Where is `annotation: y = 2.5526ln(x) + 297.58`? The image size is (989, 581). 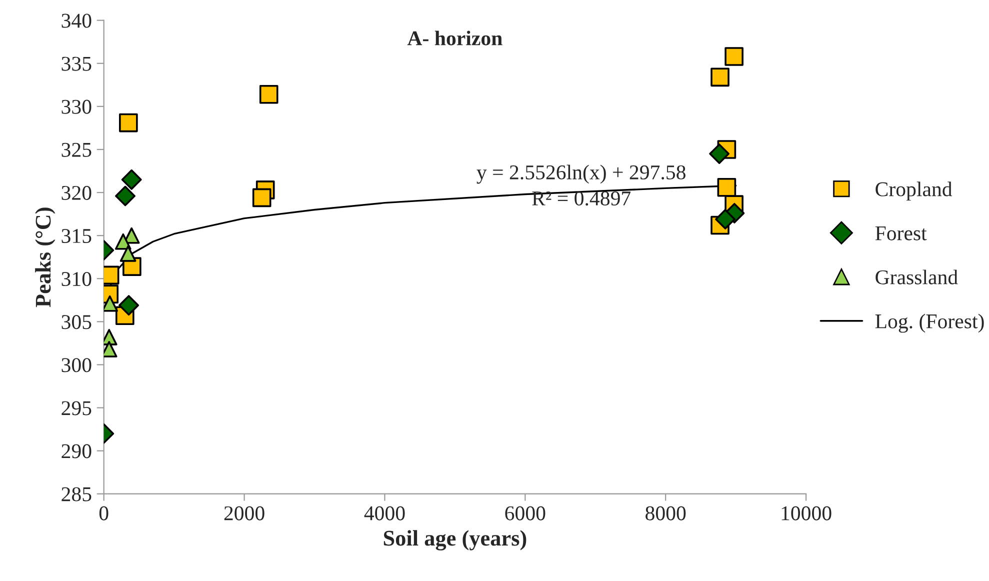 annotation: y = 2.5526ln(x) + 297.58 is located at coordinates (581, 174).